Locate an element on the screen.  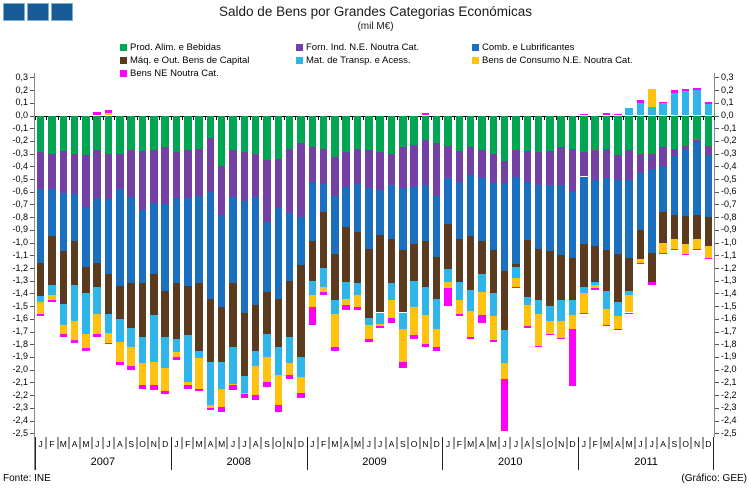
y-tick-label: -1,0 is located at coordinates (729, 242).